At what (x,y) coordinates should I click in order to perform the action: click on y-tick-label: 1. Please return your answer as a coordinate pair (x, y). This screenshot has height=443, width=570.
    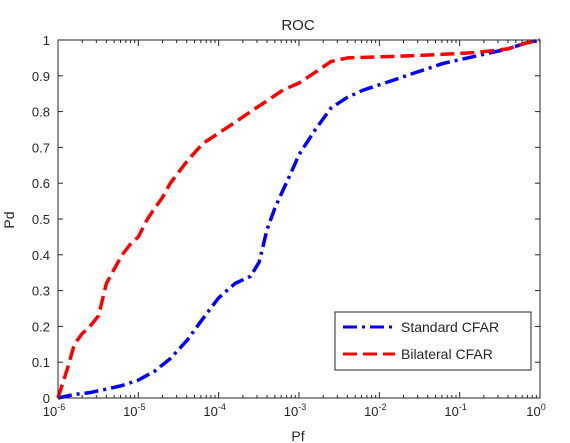
    Looking at the image, I should click on (46, 40).